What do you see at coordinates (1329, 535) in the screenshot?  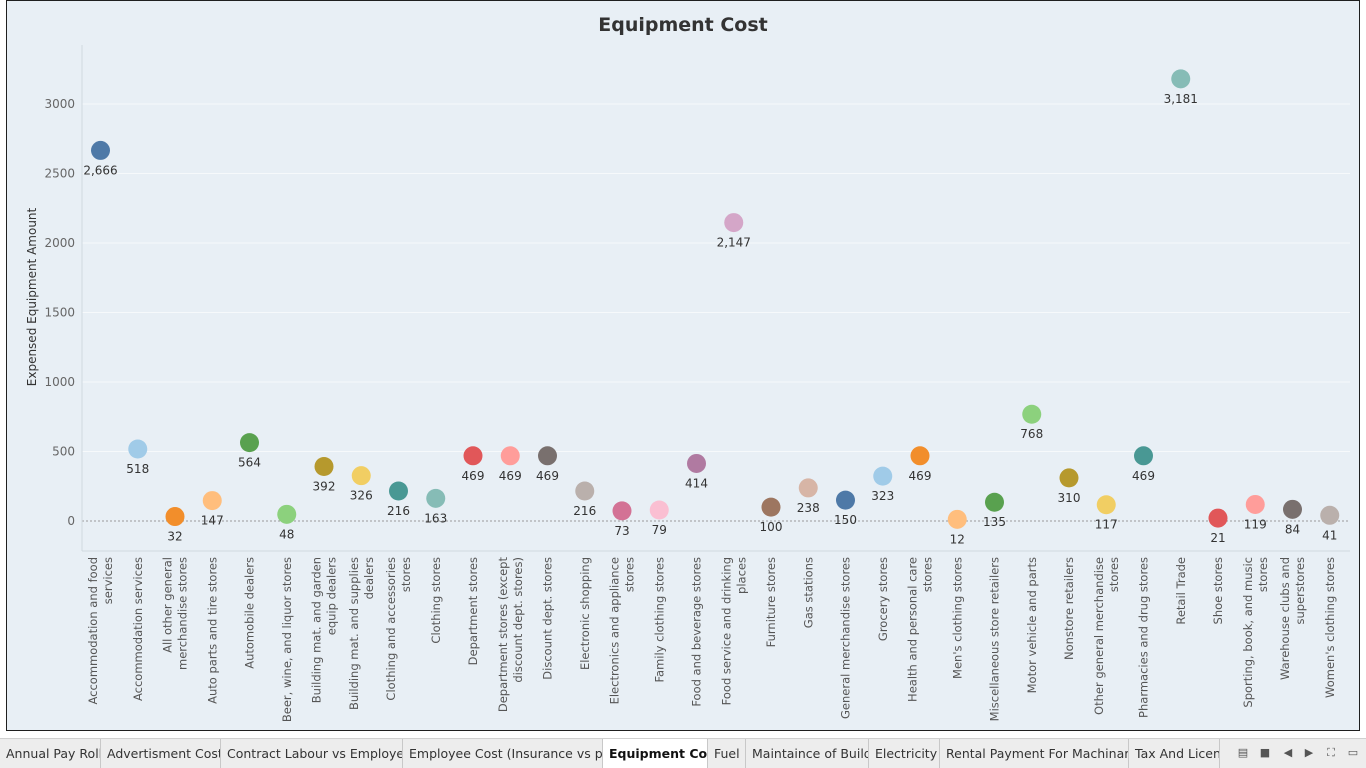 I see `data-label: 41` at bounding box center [1329, 535].